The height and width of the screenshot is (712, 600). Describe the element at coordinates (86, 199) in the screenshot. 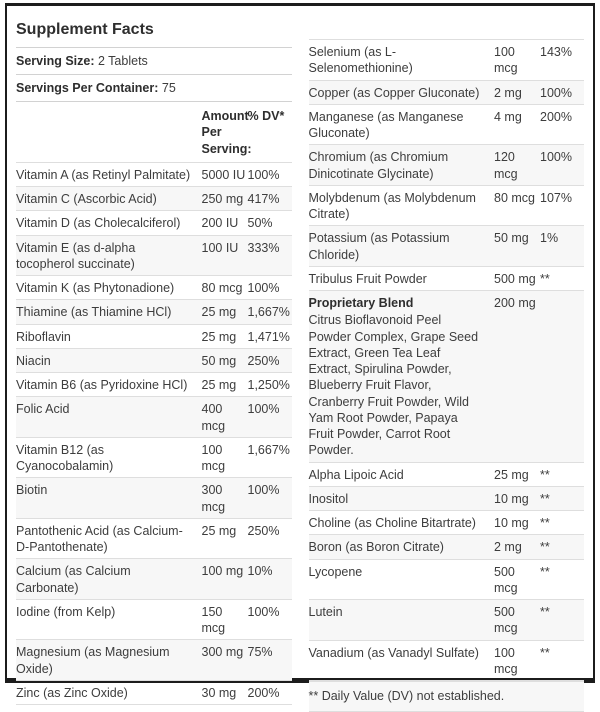

I see `nutrient-name-text: Vitamin C (Ascorbic Acid)` at that location.